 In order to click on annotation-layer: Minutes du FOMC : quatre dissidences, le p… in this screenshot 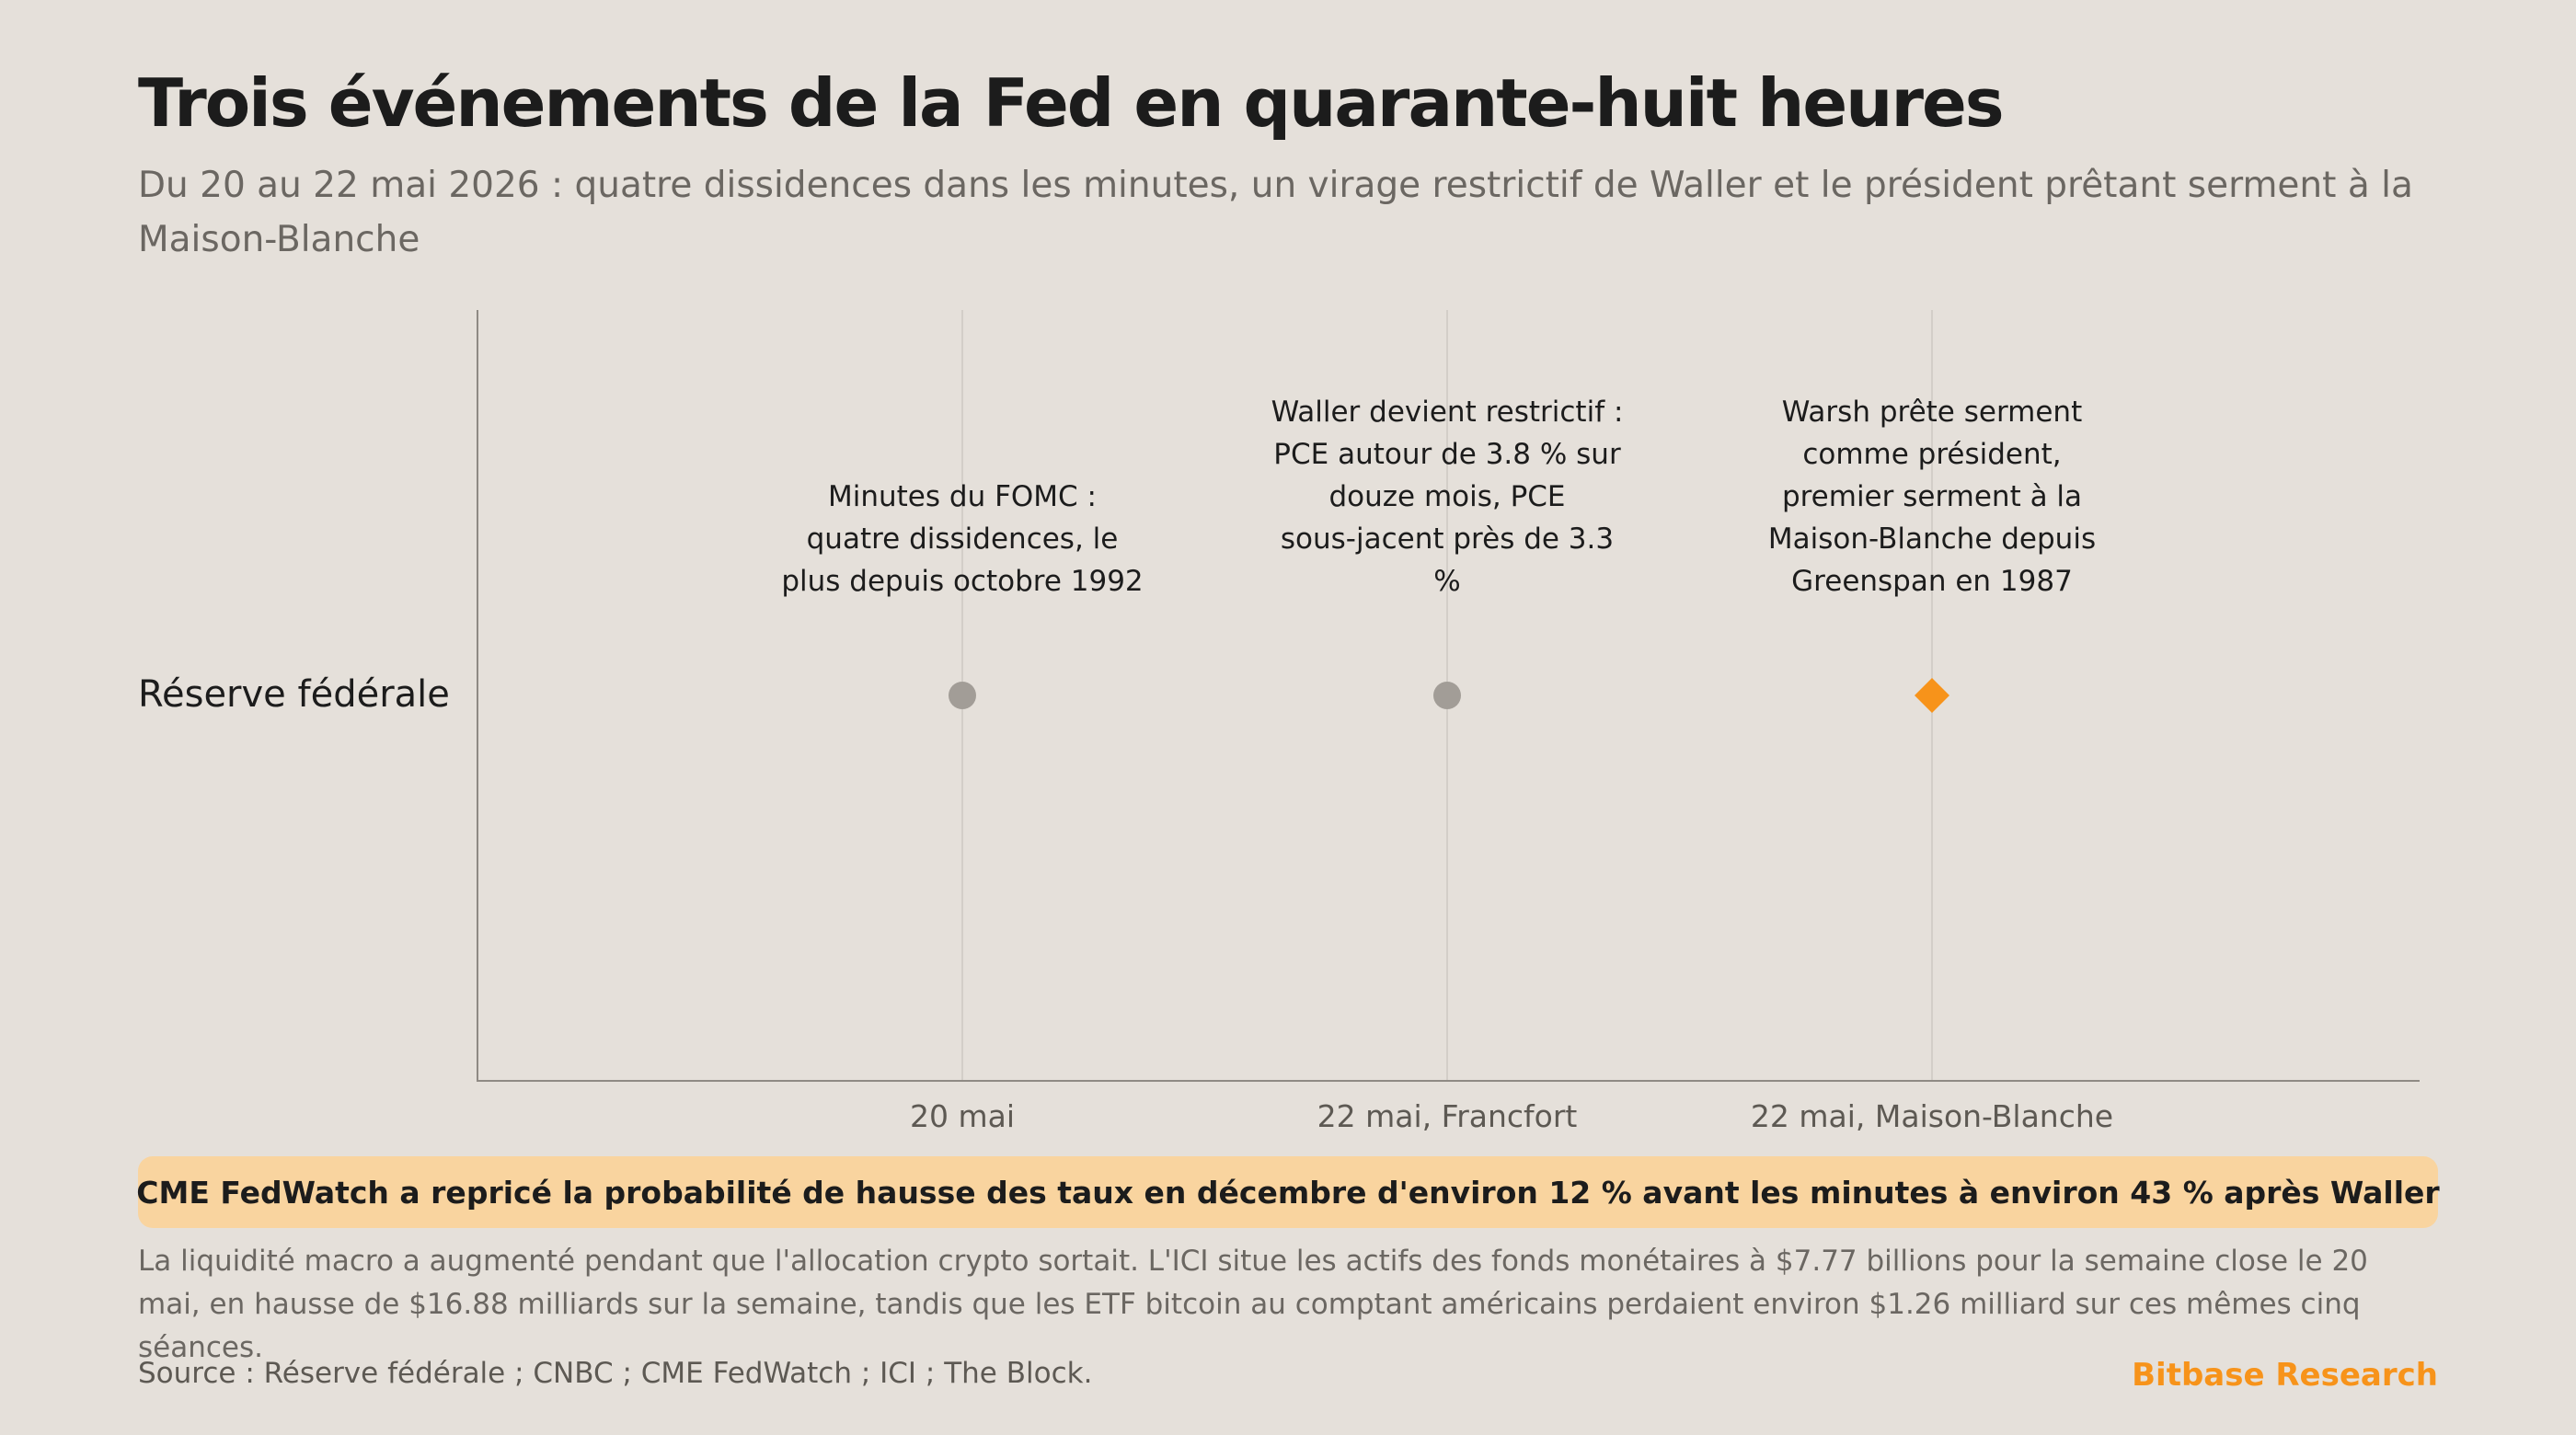, I will do `click(1438, 497)`.